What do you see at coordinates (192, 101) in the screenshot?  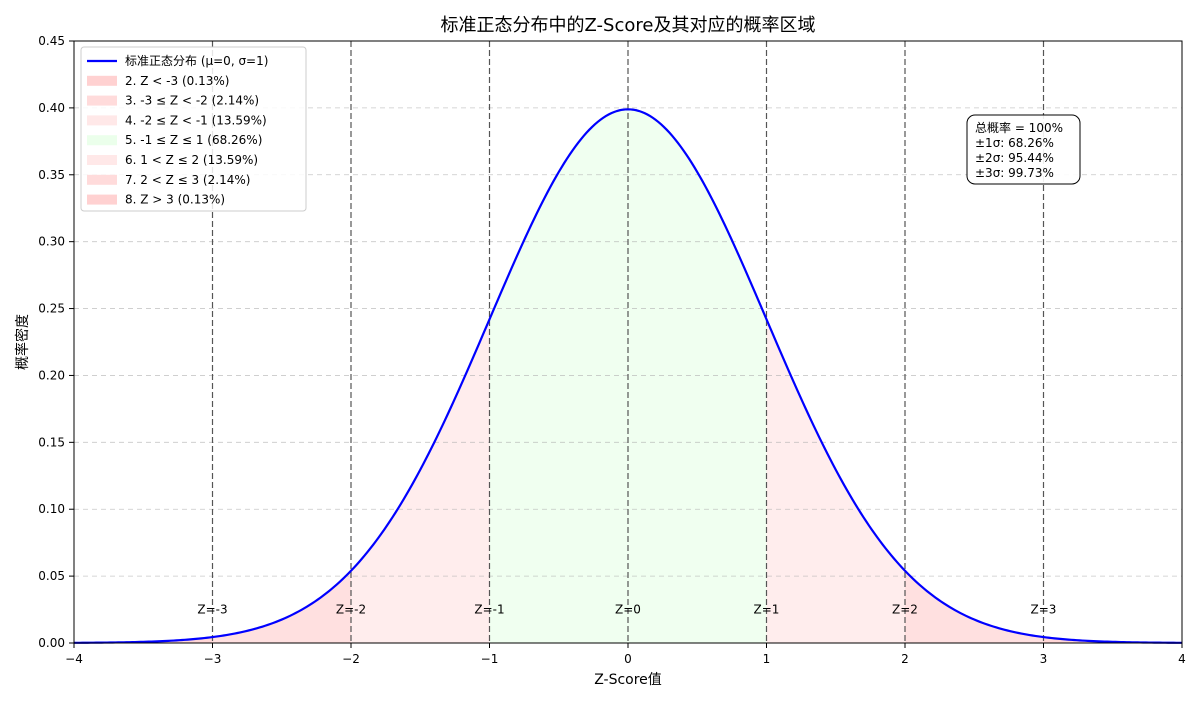 I see `legend-label: 3. -3 ≤ Z < -2 (2.14%)` at bounding box center [192, 101].